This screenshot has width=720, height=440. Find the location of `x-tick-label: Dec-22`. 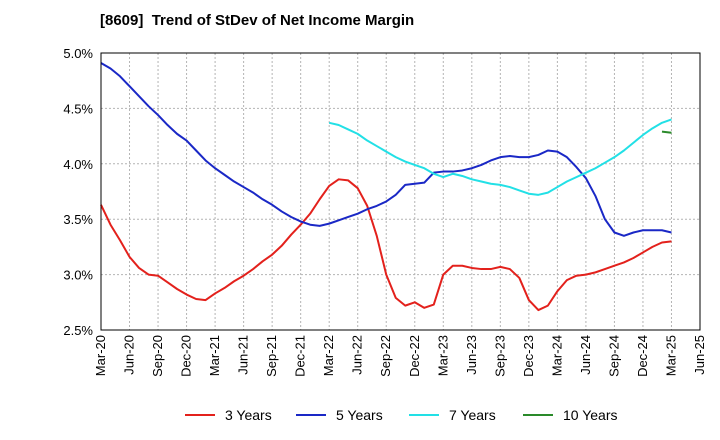

x-tick-label: Dec-22 is located at coordinates (414, 356).